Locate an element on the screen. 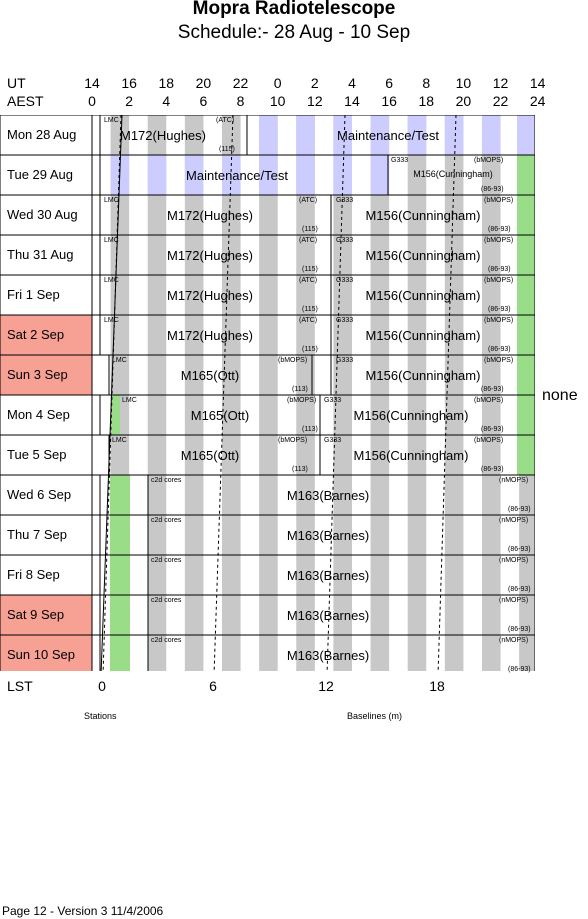  day-label: Sat 9 Sep is located at coordinates (36, 614).